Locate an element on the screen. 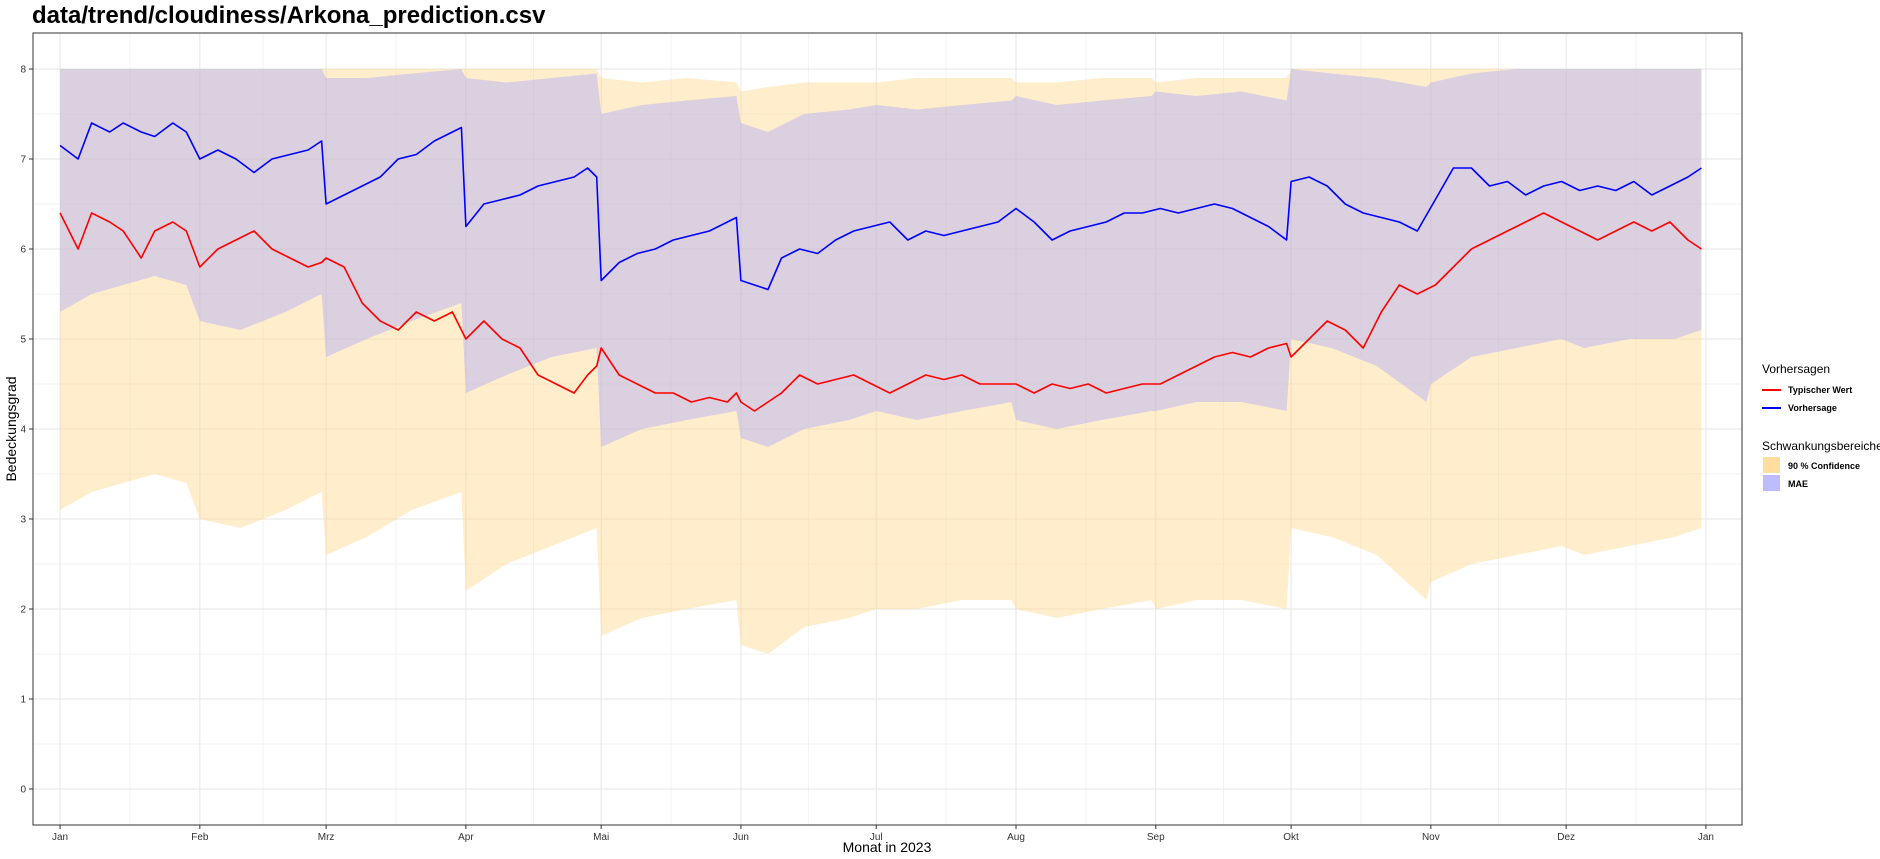 The image size is (1880, 859). x-tick-label: Aug is located at coordinates (1016, 837).